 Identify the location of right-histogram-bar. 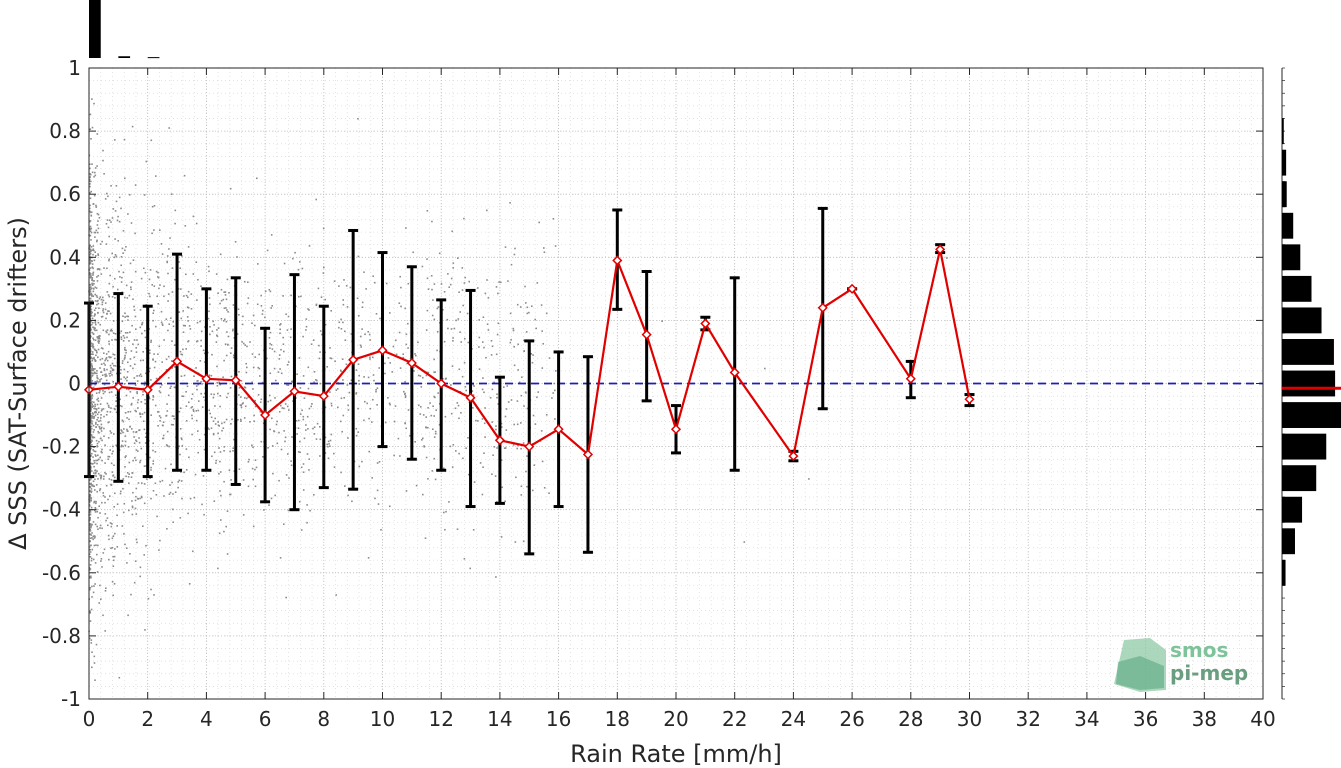
(1284, 572).